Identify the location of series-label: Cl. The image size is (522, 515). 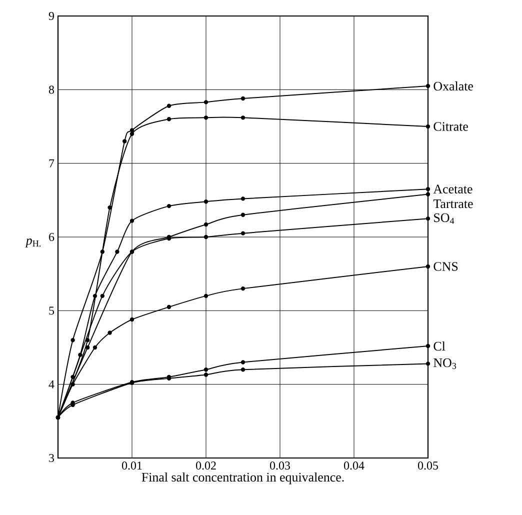
(440, 346).